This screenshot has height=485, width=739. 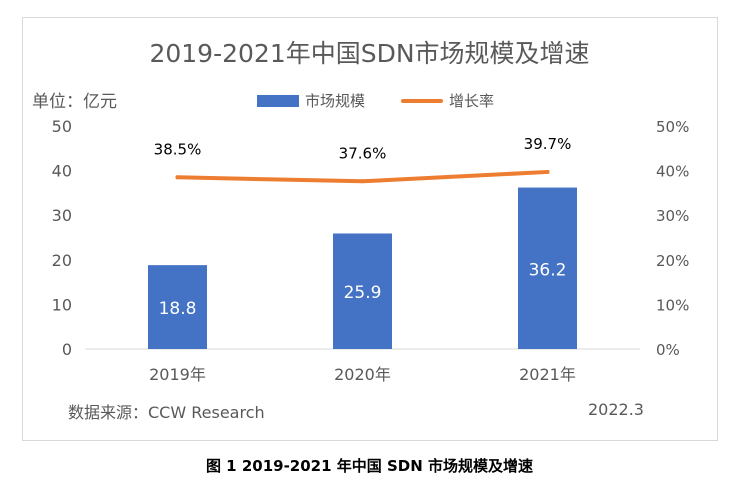 What do you see at coordinates (177, 374) in the screenshot?
I see `x-tick-label: 2019年` at bounding box center [177, 374].